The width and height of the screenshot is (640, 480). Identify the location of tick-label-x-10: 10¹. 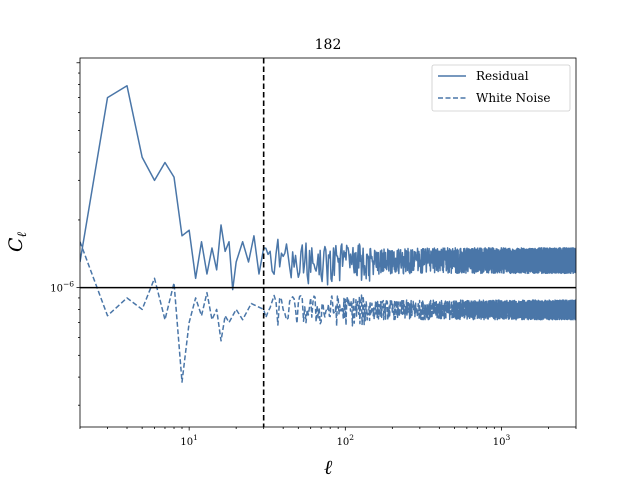
(189, 440).